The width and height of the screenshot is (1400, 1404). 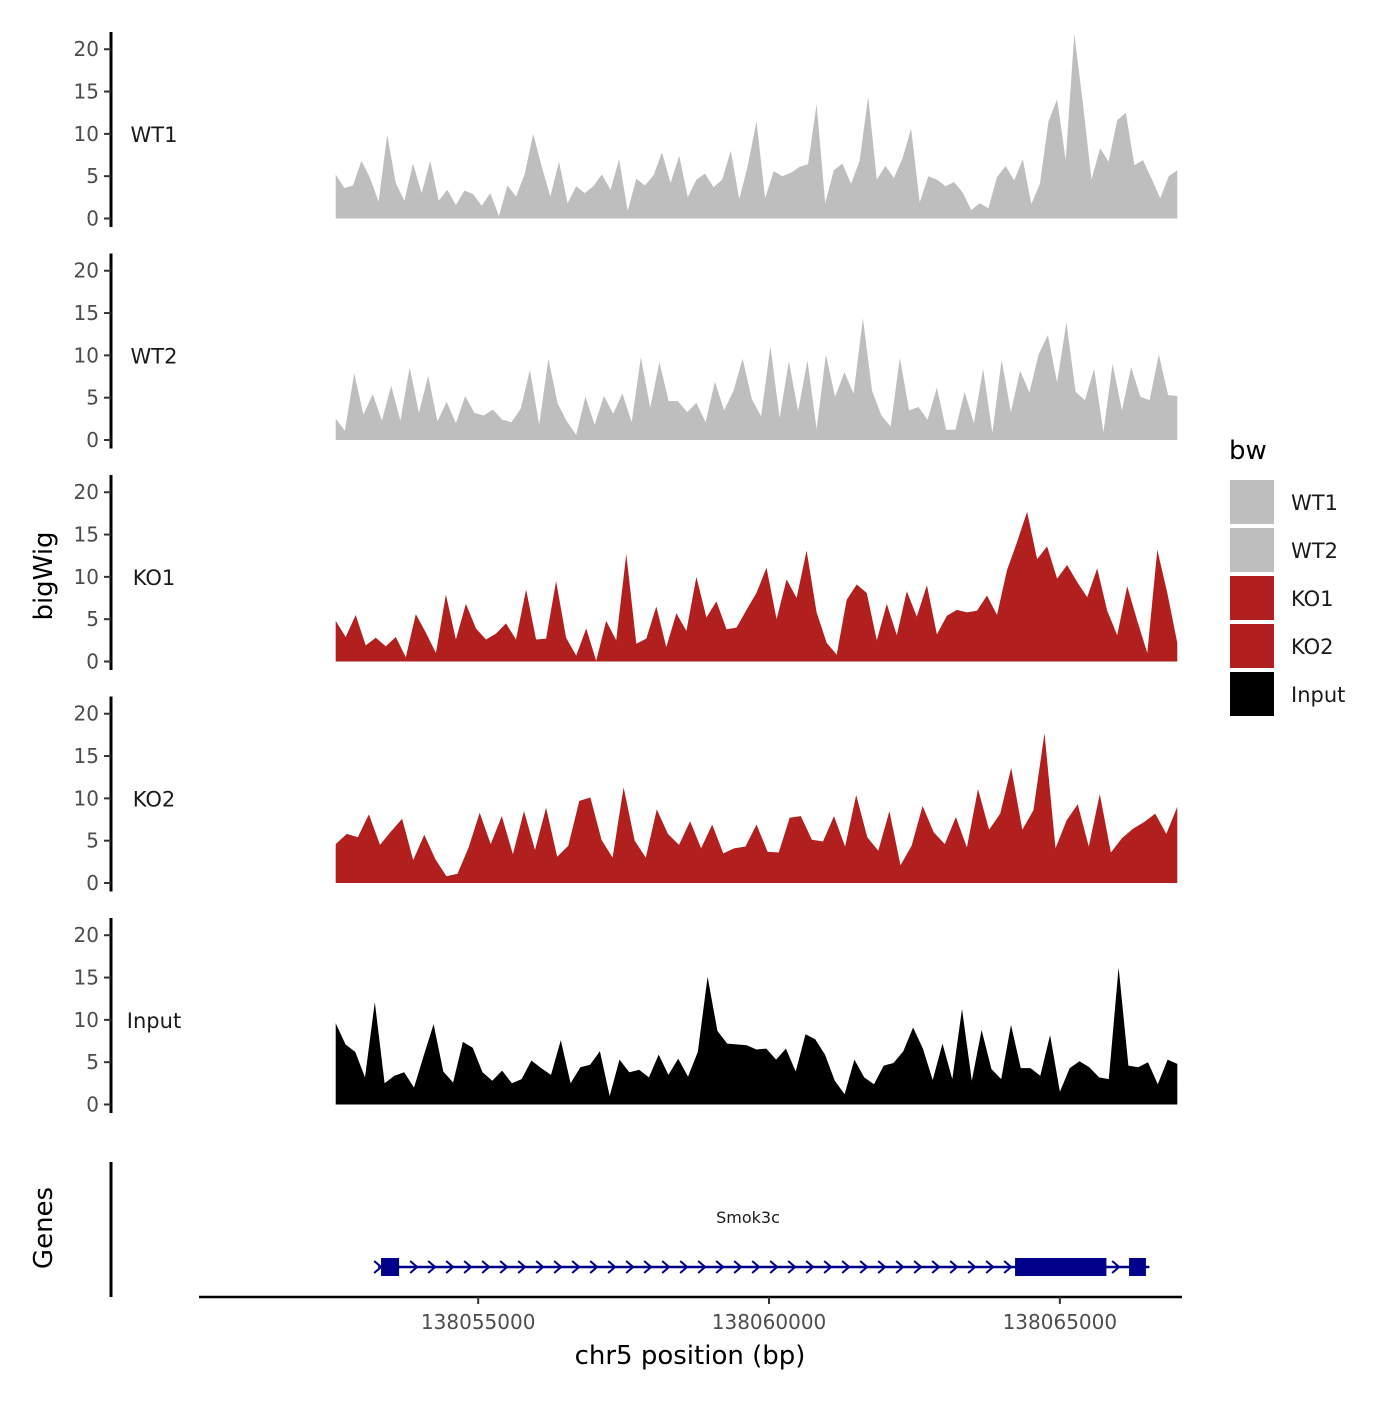 I want to click on track-input-ytick-label-15: 15, so click(x=86, y=978).